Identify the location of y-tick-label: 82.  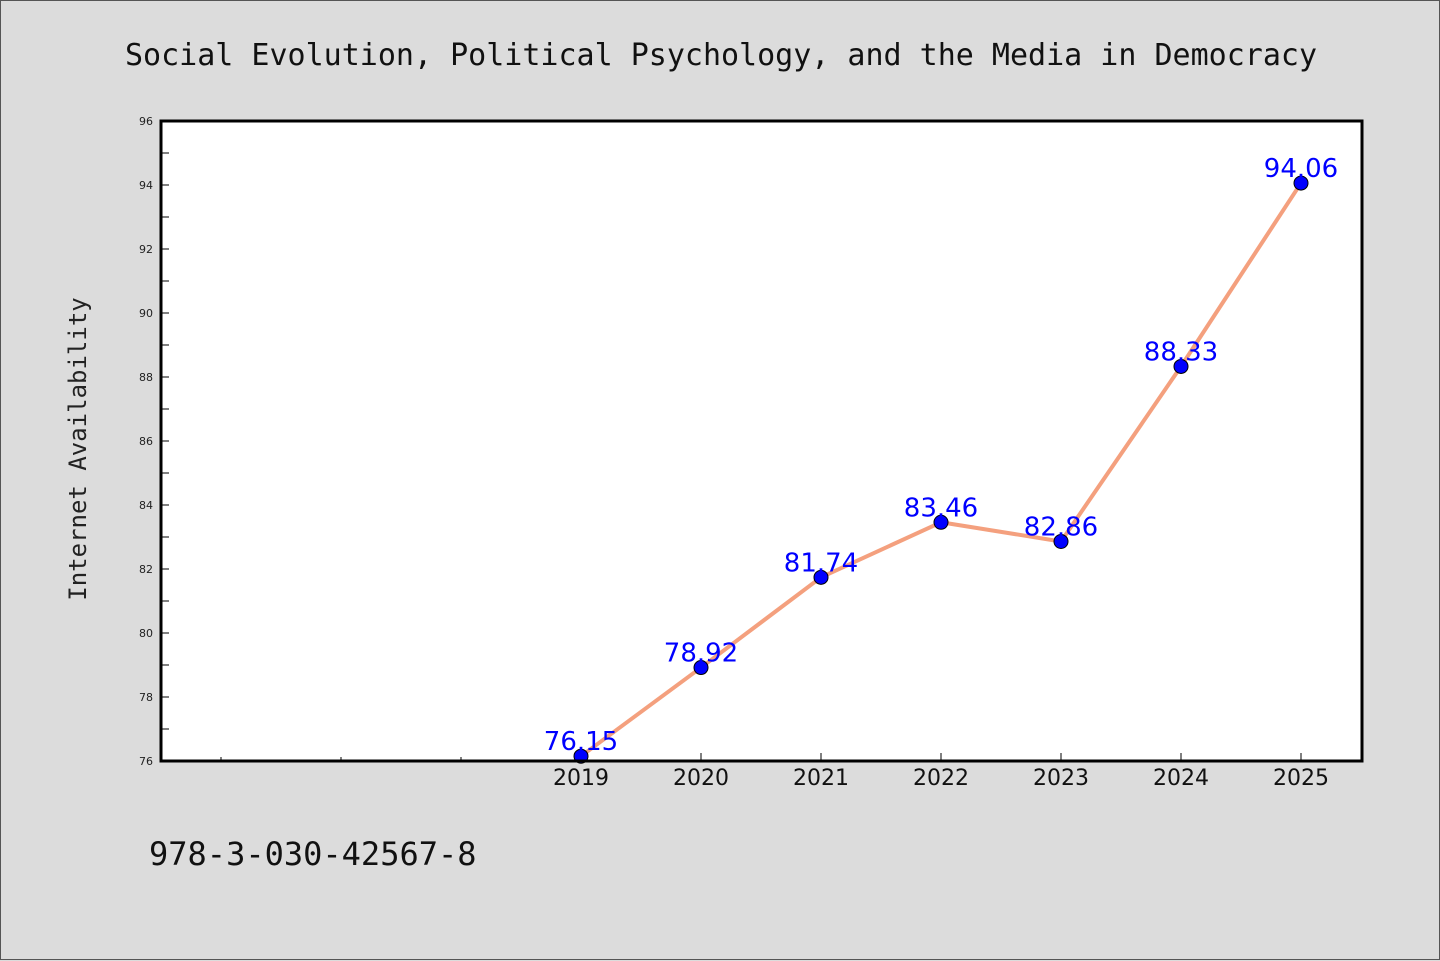
(146, 569).